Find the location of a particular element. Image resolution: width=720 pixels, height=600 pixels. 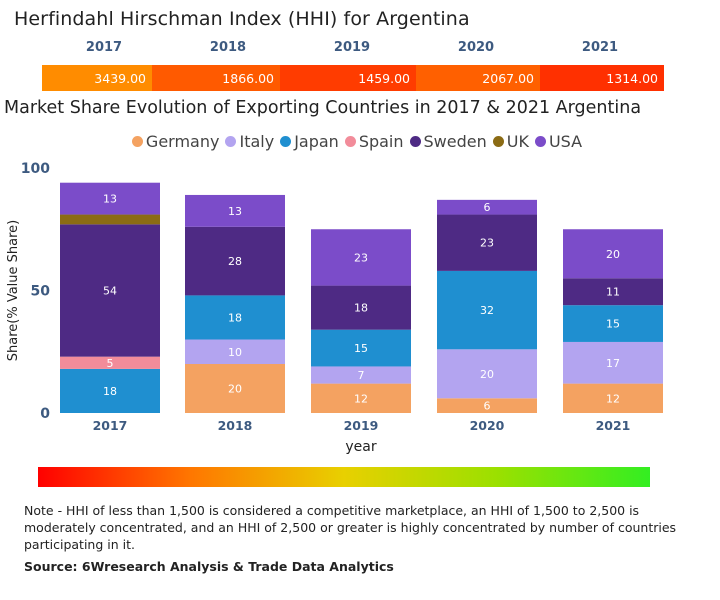

bar-segment-japan-2017 is located at coordinates (110, 390).